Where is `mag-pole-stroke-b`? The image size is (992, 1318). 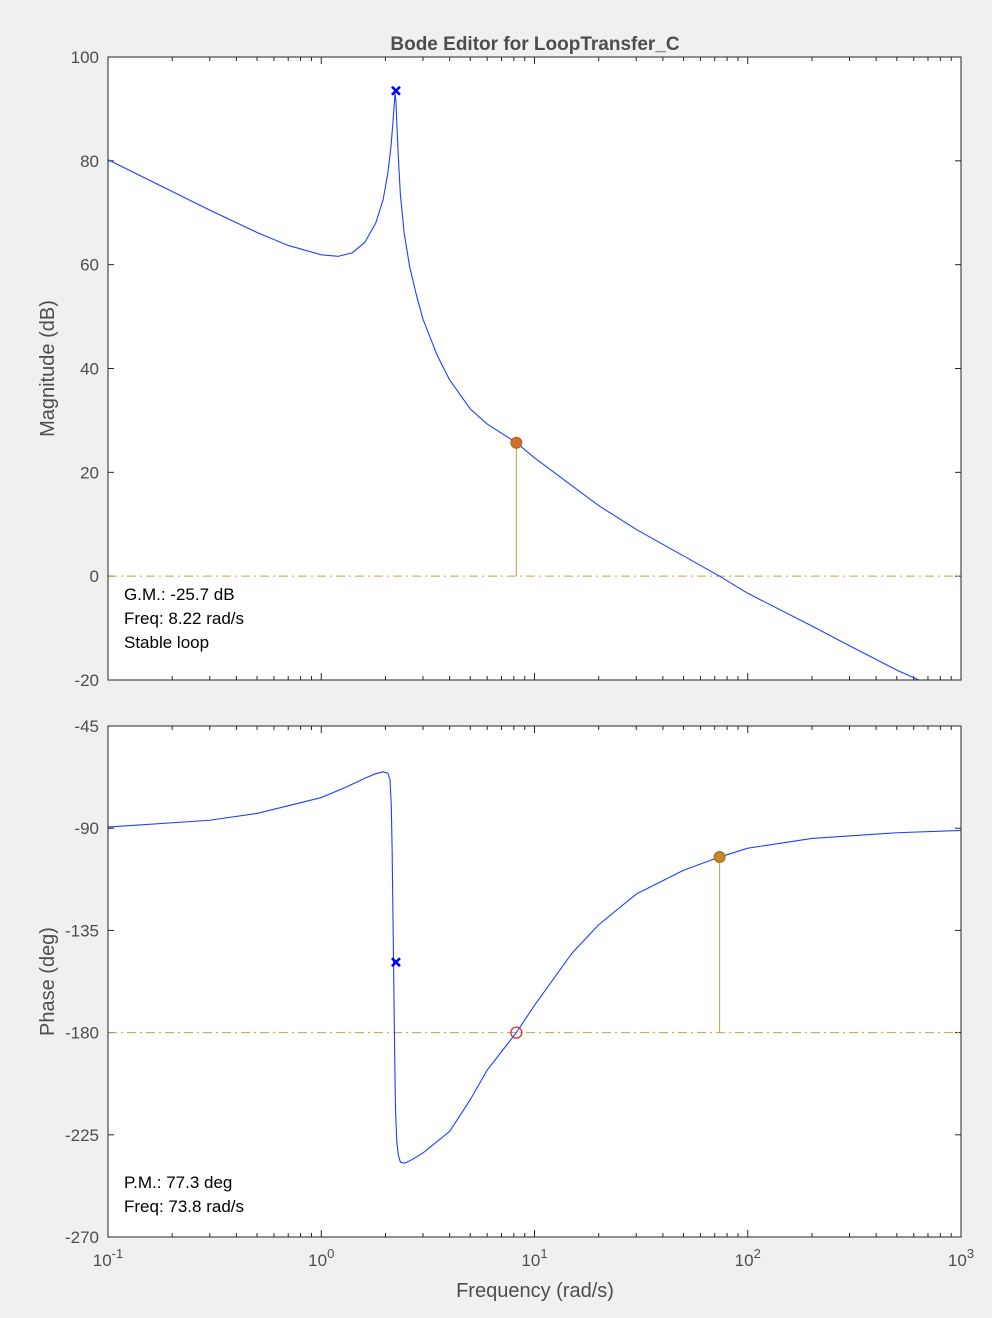
mag-pole-stroke-b is located at coordinates (396, 90).